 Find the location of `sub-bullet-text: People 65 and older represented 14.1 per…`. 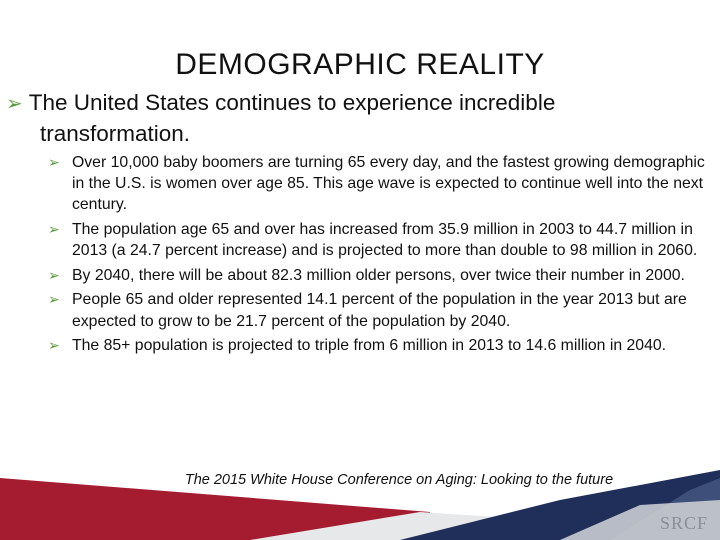

sub-bullet-text: People 65 and older represented 14.1 per… is located at coordinates (379, 310).